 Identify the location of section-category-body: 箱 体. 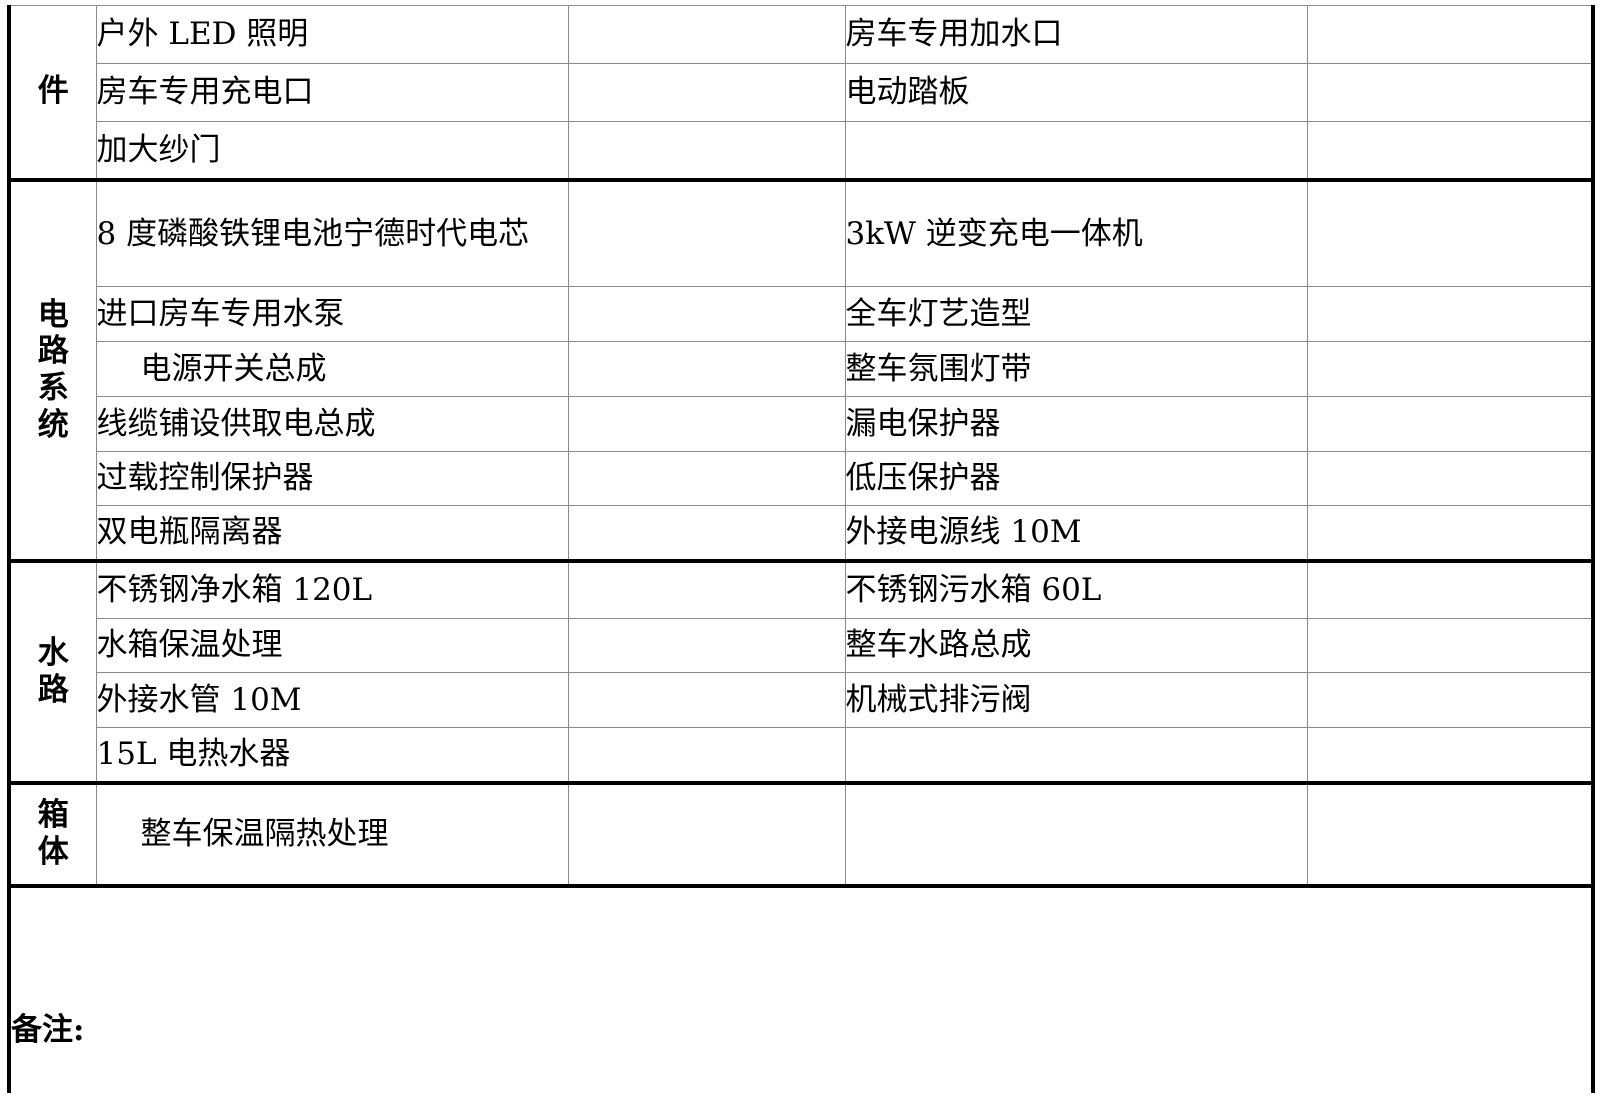
(52, 833).